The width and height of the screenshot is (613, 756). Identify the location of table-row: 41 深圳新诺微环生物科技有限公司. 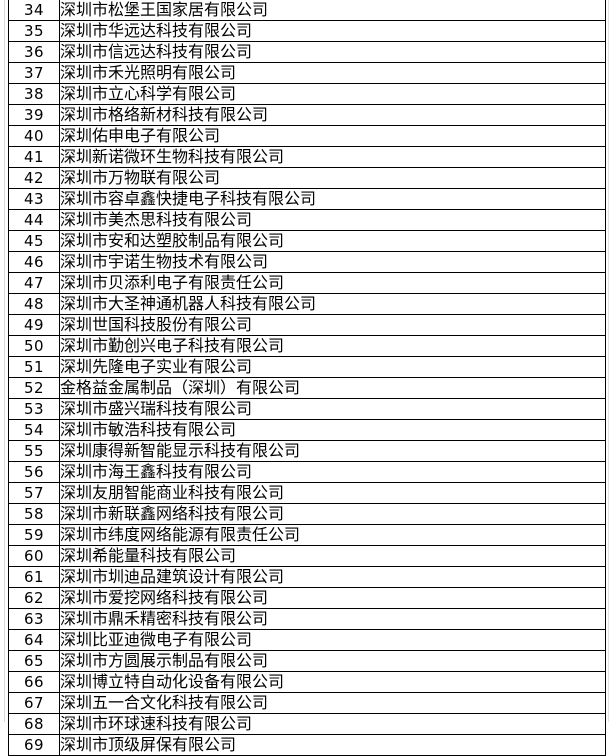
(307, 157).